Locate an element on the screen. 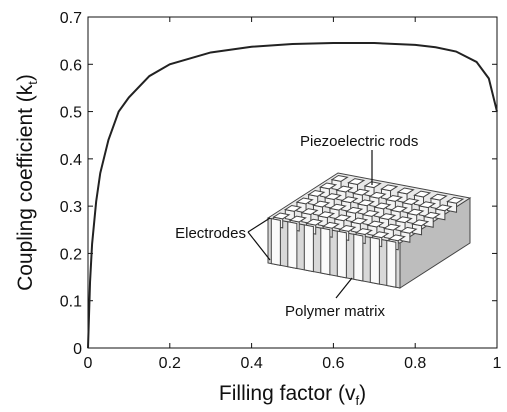  y-tick-label: 0.3 is located at coordinates (71, 207).